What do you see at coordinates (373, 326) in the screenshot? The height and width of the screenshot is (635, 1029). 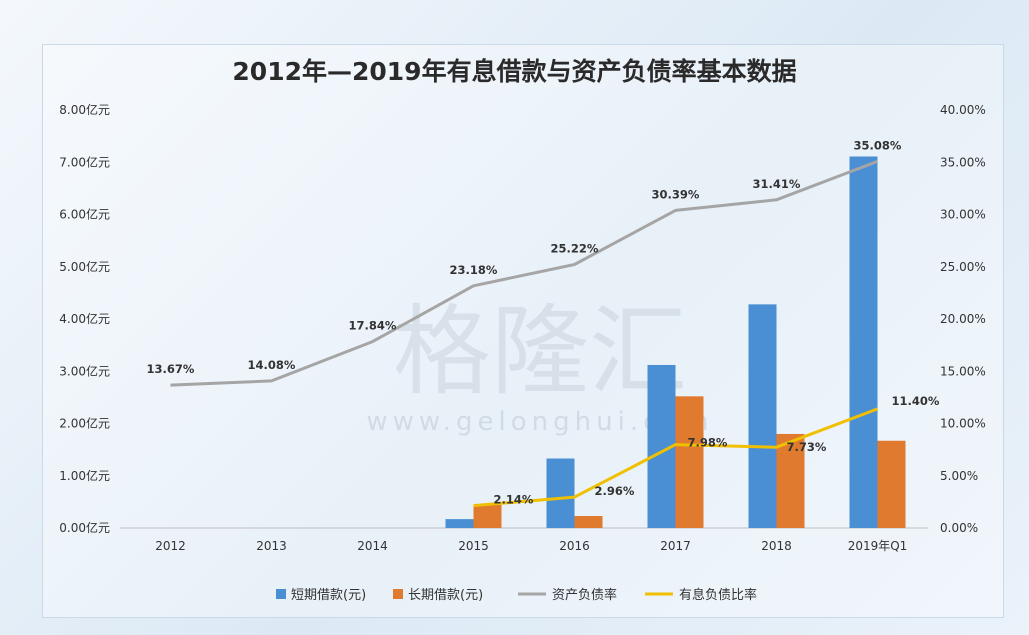 I see `data-label-debt-ratio: 17.84%` at bounding box center [373, 326].